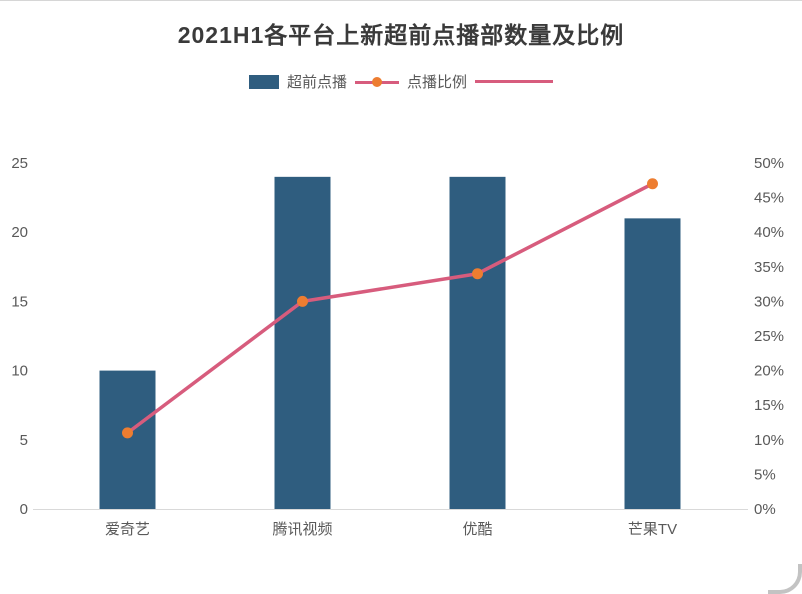  I want to click on right-axis-tick: 45%, so click(769, 198).